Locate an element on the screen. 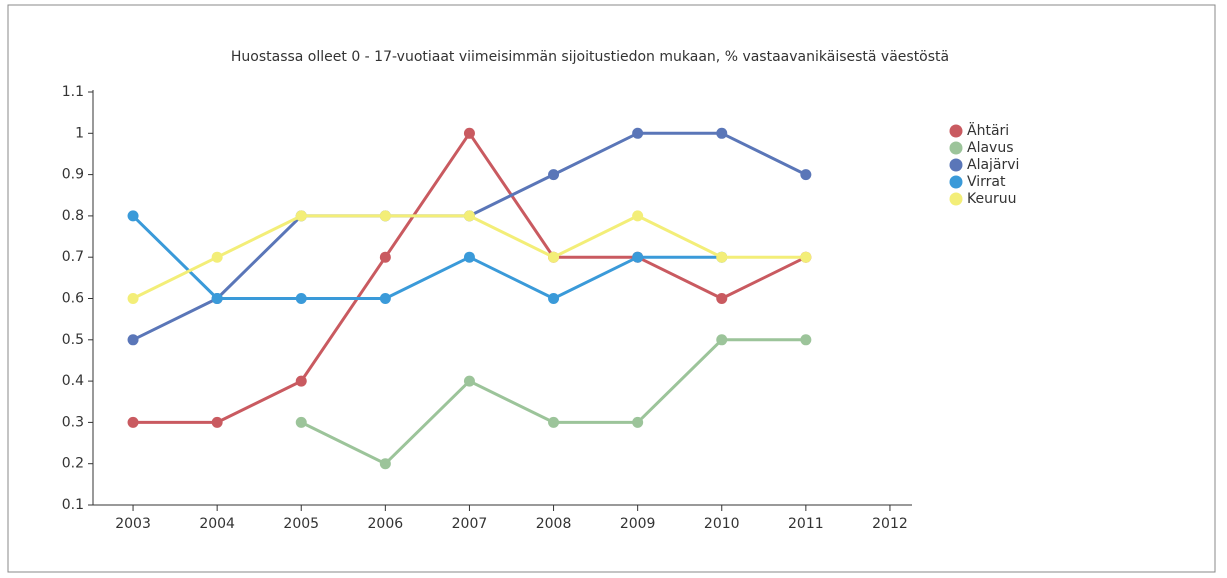 The image size is (1227, 578). x-tick-label: 2005 is located at coordinates (301, 524).